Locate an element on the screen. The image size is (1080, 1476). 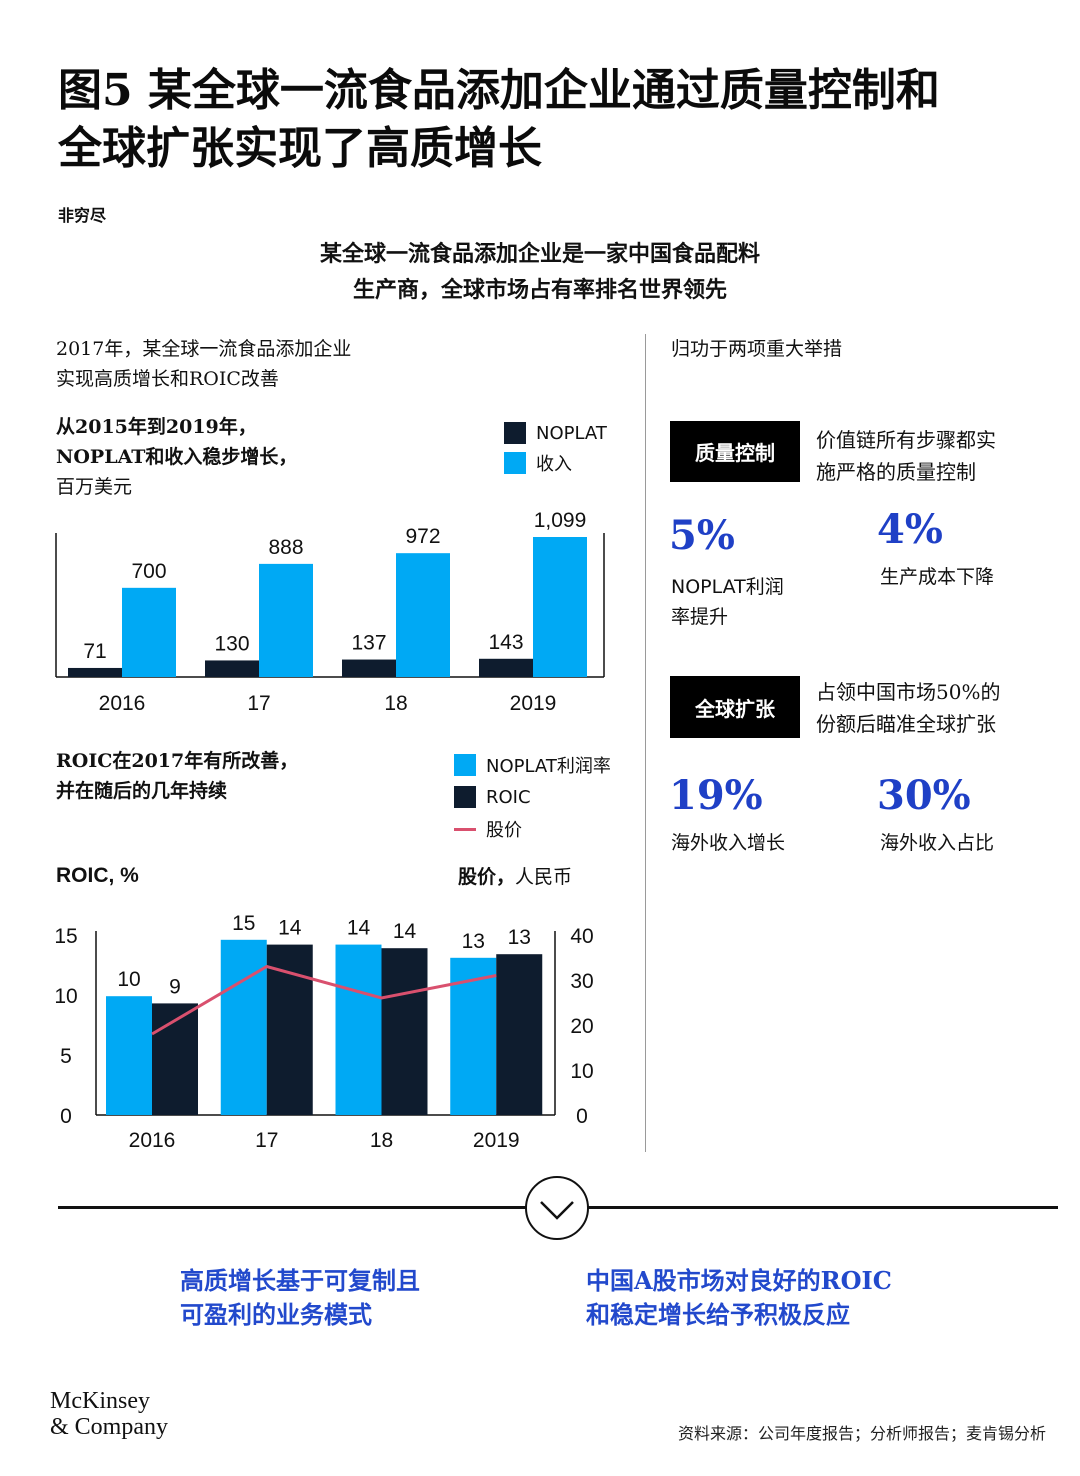
chart1-heading-line-1: 从2015年到2019年， is located at coordinates (156, 427).